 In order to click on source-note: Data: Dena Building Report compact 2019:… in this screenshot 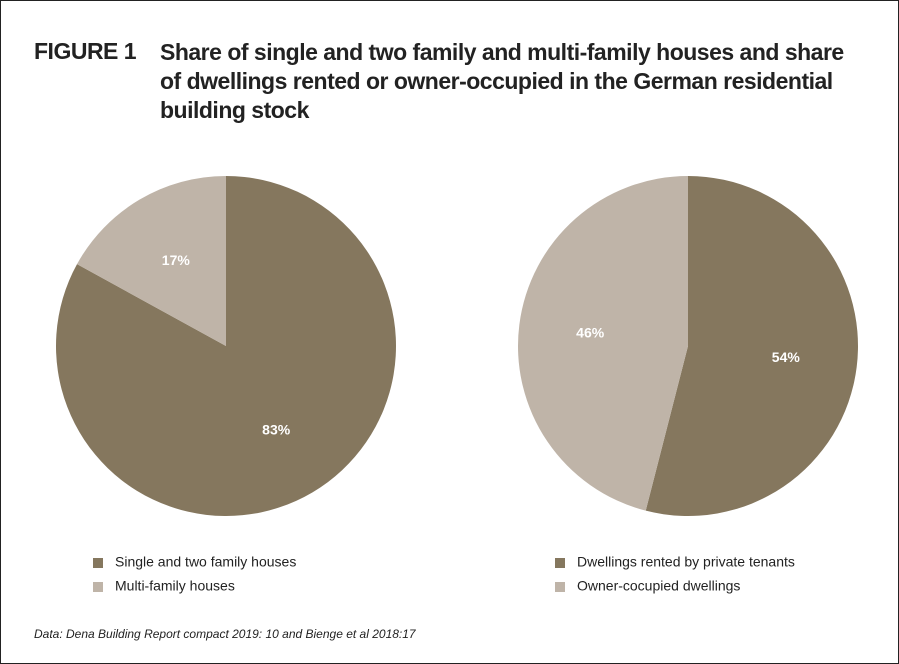, I will do `click(225, 634)`.